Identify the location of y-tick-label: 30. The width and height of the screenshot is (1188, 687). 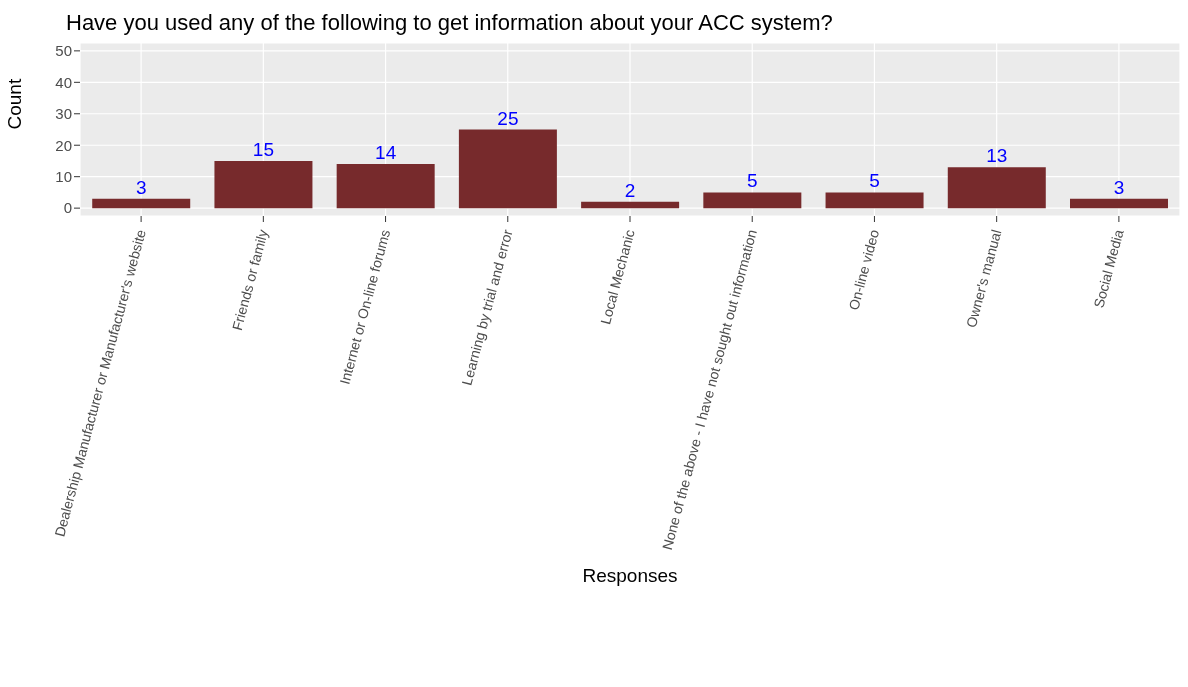
(63, 114).